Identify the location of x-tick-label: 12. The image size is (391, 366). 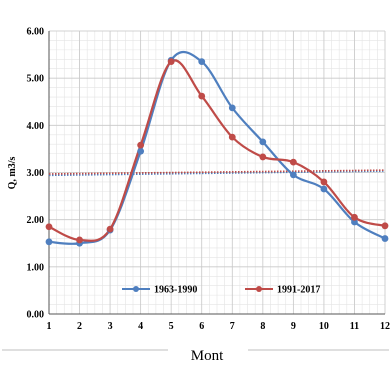
(385, 326).